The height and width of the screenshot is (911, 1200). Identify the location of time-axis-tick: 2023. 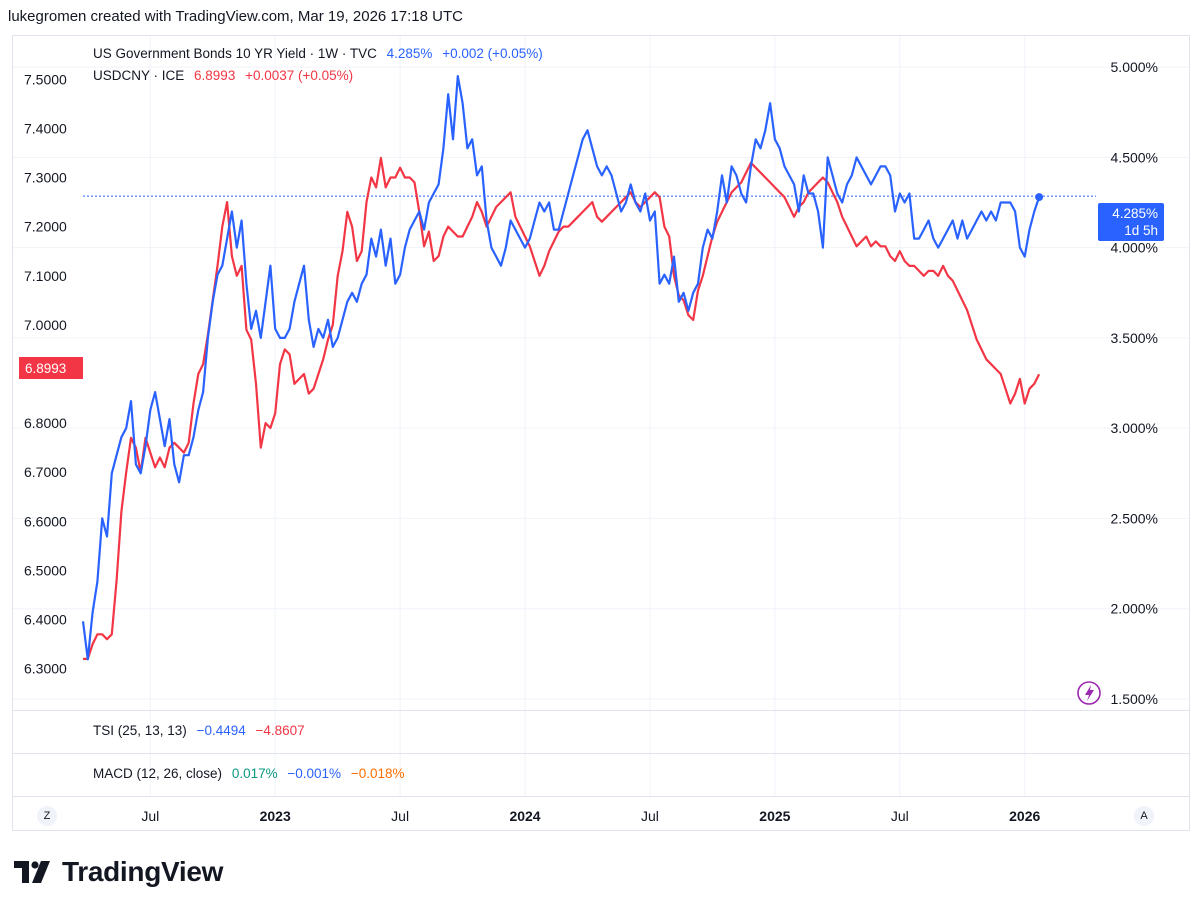
(275, 816).